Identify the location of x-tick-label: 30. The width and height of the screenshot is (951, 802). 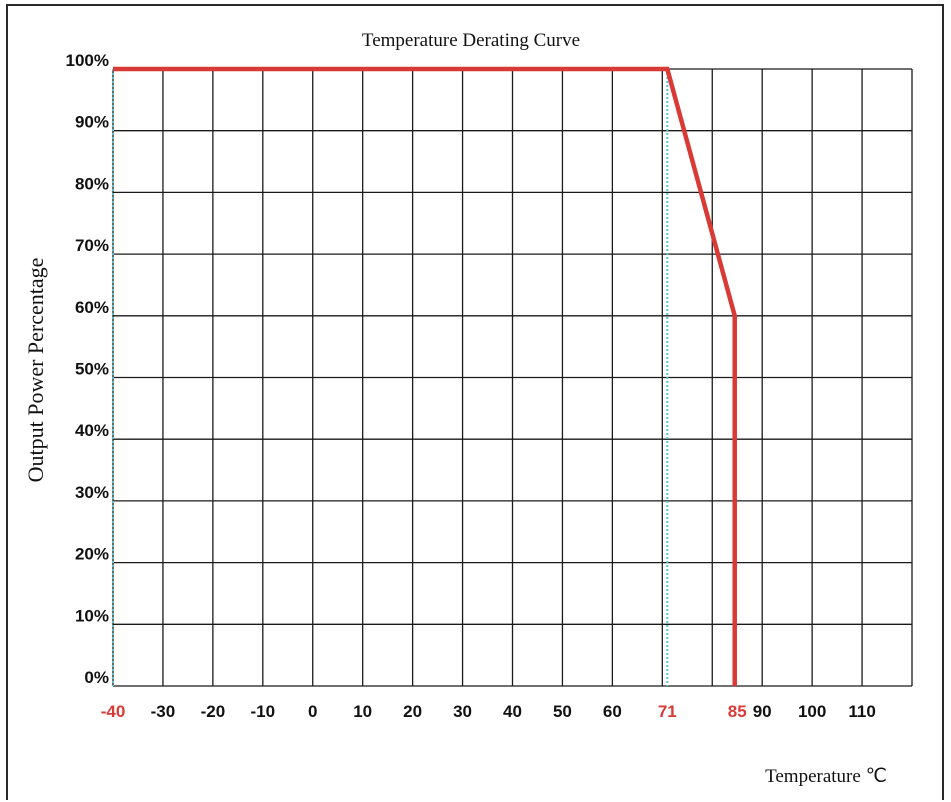
(462, 711).